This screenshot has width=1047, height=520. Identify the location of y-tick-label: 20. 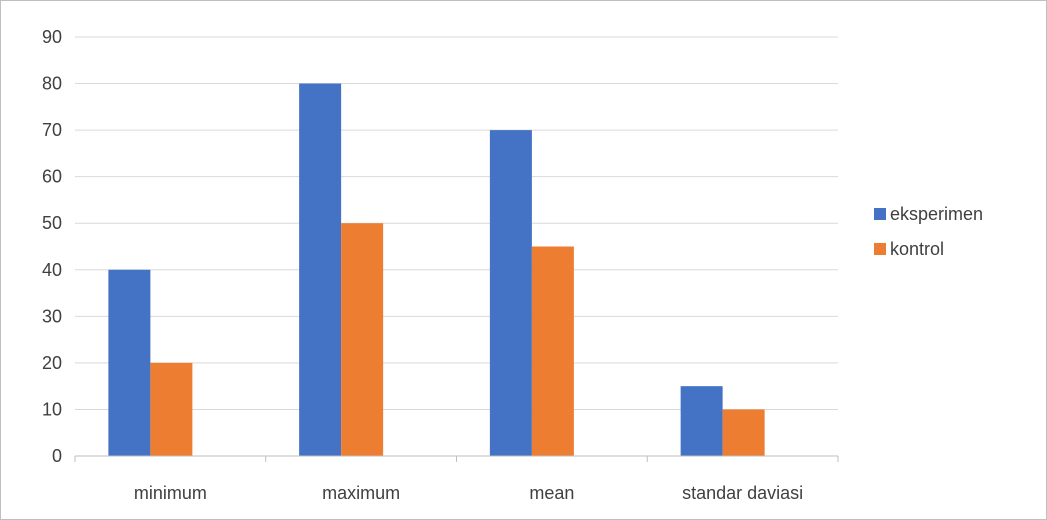
(52, 363).